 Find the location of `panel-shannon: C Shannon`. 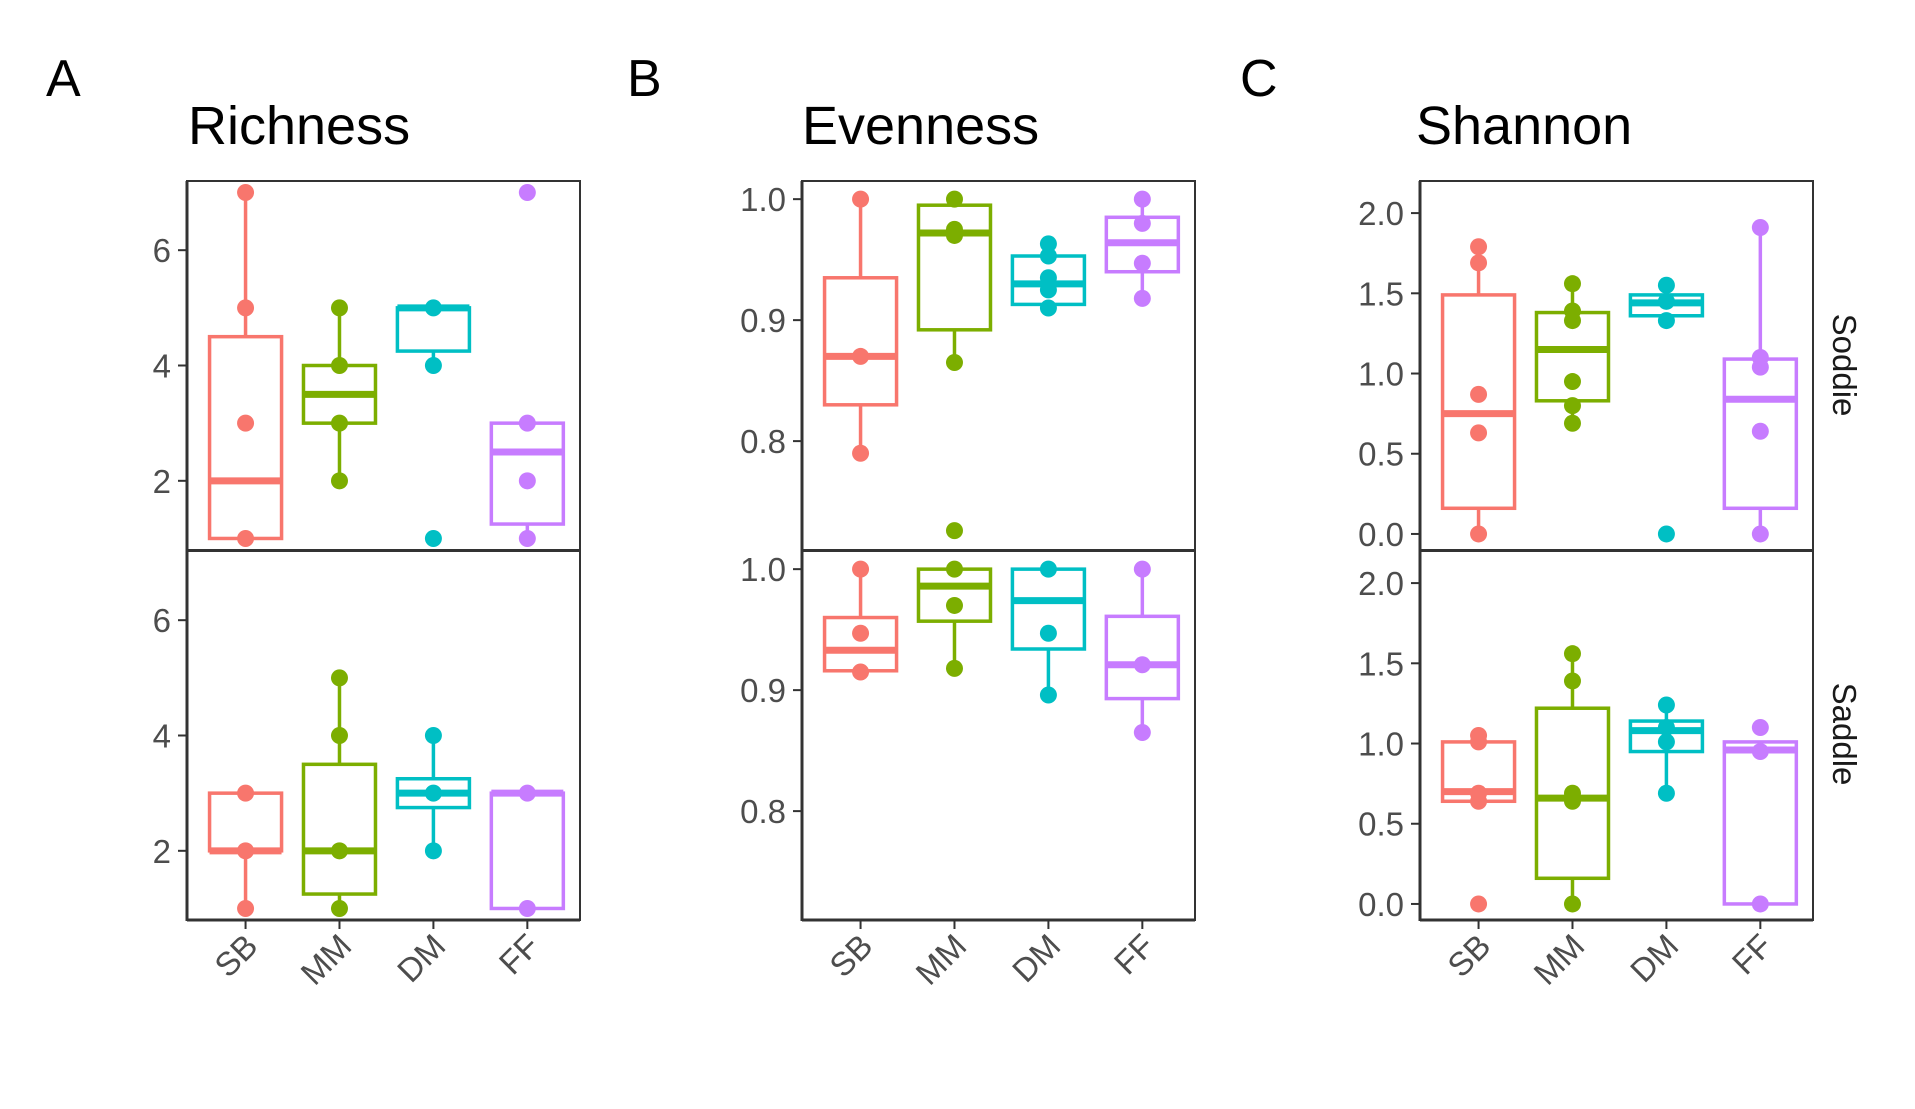

panel-shannon: C Shannon is located at coordinates (1436, 103).